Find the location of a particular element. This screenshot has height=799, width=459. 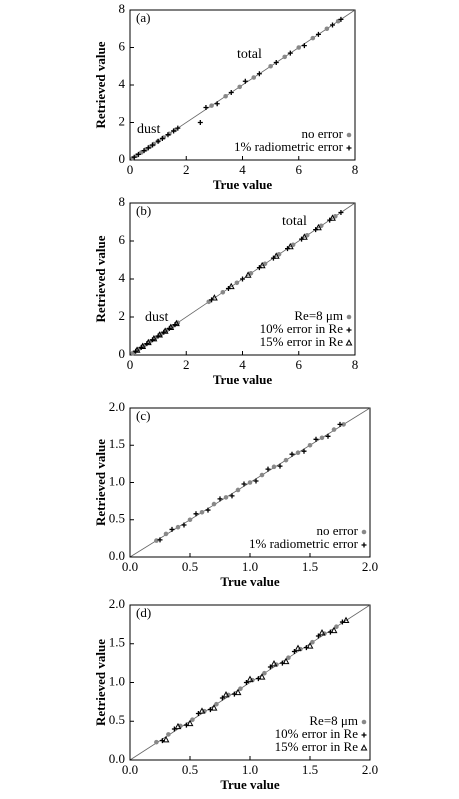

panel-label: (a) is located at coordinates (143, 17).